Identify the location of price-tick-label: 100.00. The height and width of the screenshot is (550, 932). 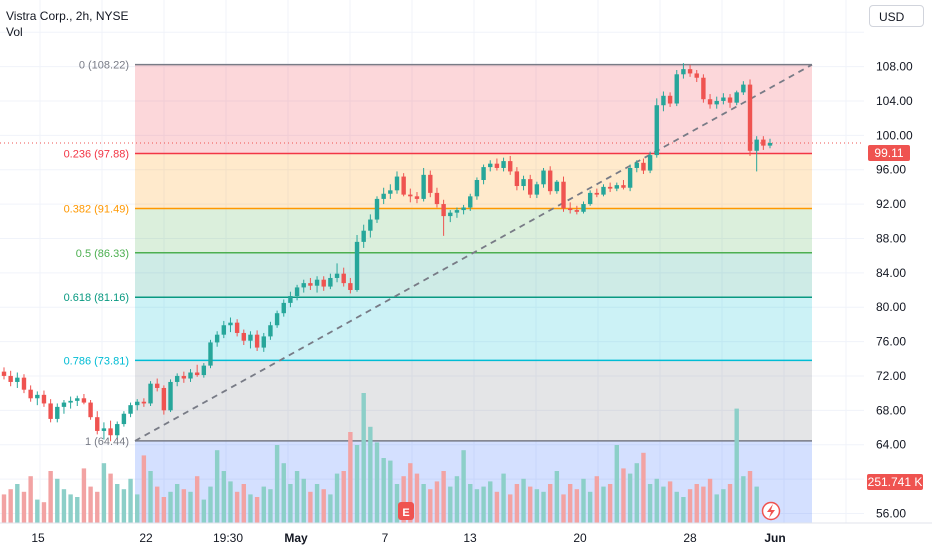
(894, 135).